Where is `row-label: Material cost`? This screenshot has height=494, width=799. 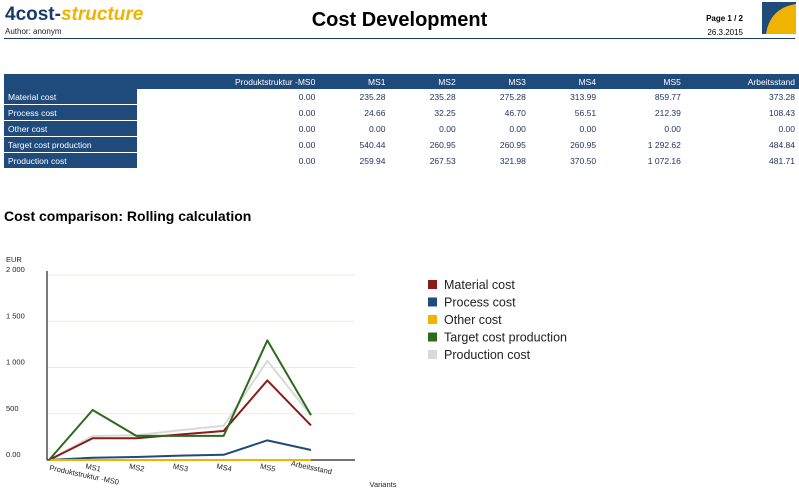 row-label: Material cost is located at coordinates (70, 97).